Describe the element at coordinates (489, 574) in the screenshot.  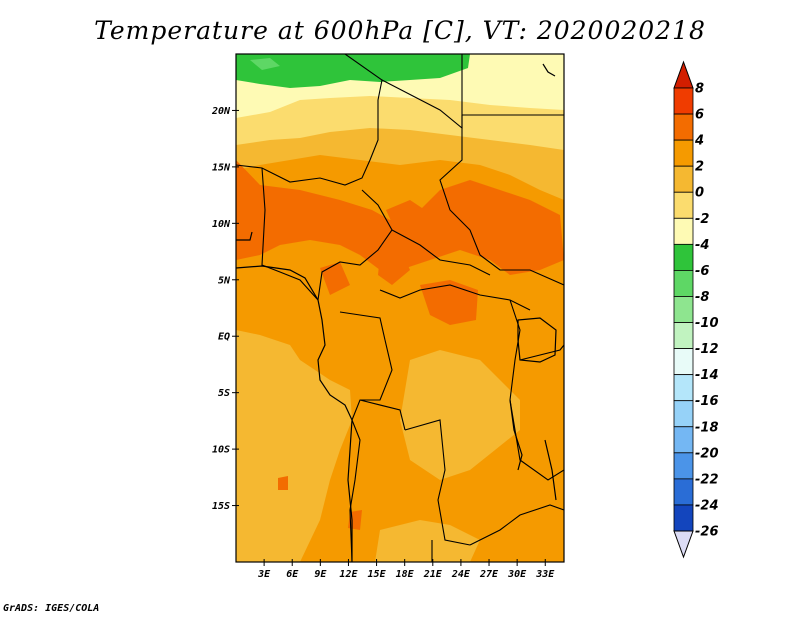
I see `lon-tick-label: 27E` at that location.